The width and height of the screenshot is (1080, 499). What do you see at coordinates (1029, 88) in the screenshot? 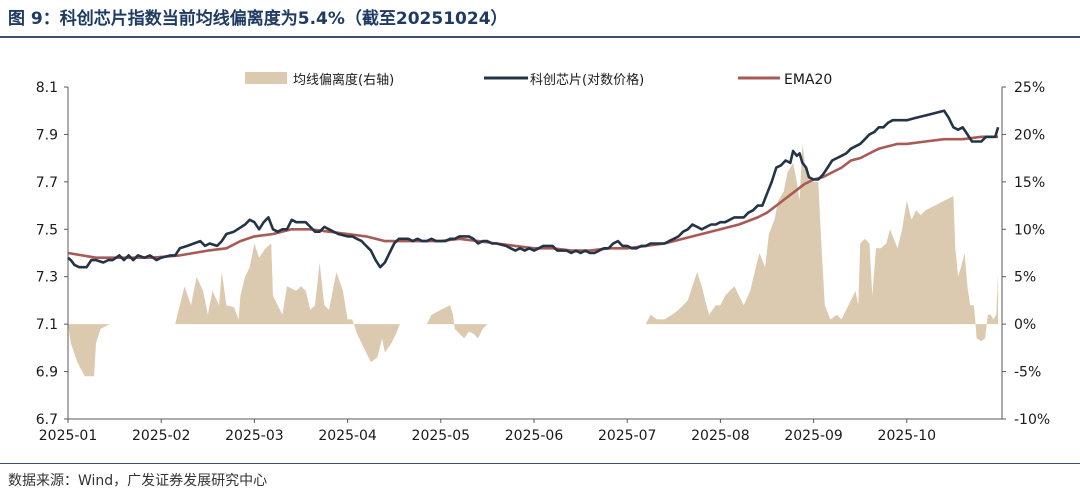
I see `y-right-tick-label: 25%` at bounding box center [1029, 88].